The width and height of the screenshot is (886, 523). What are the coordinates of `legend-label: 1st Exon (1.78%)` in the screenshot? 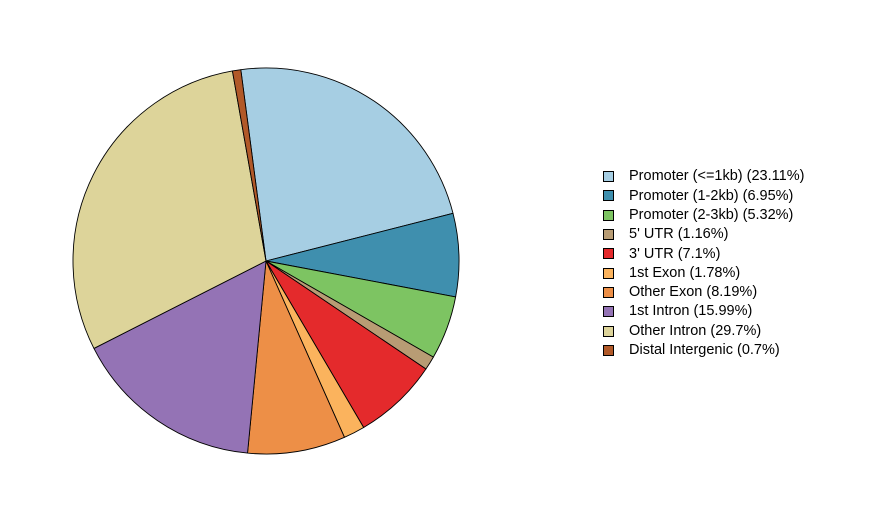 It's located at (685, 272).